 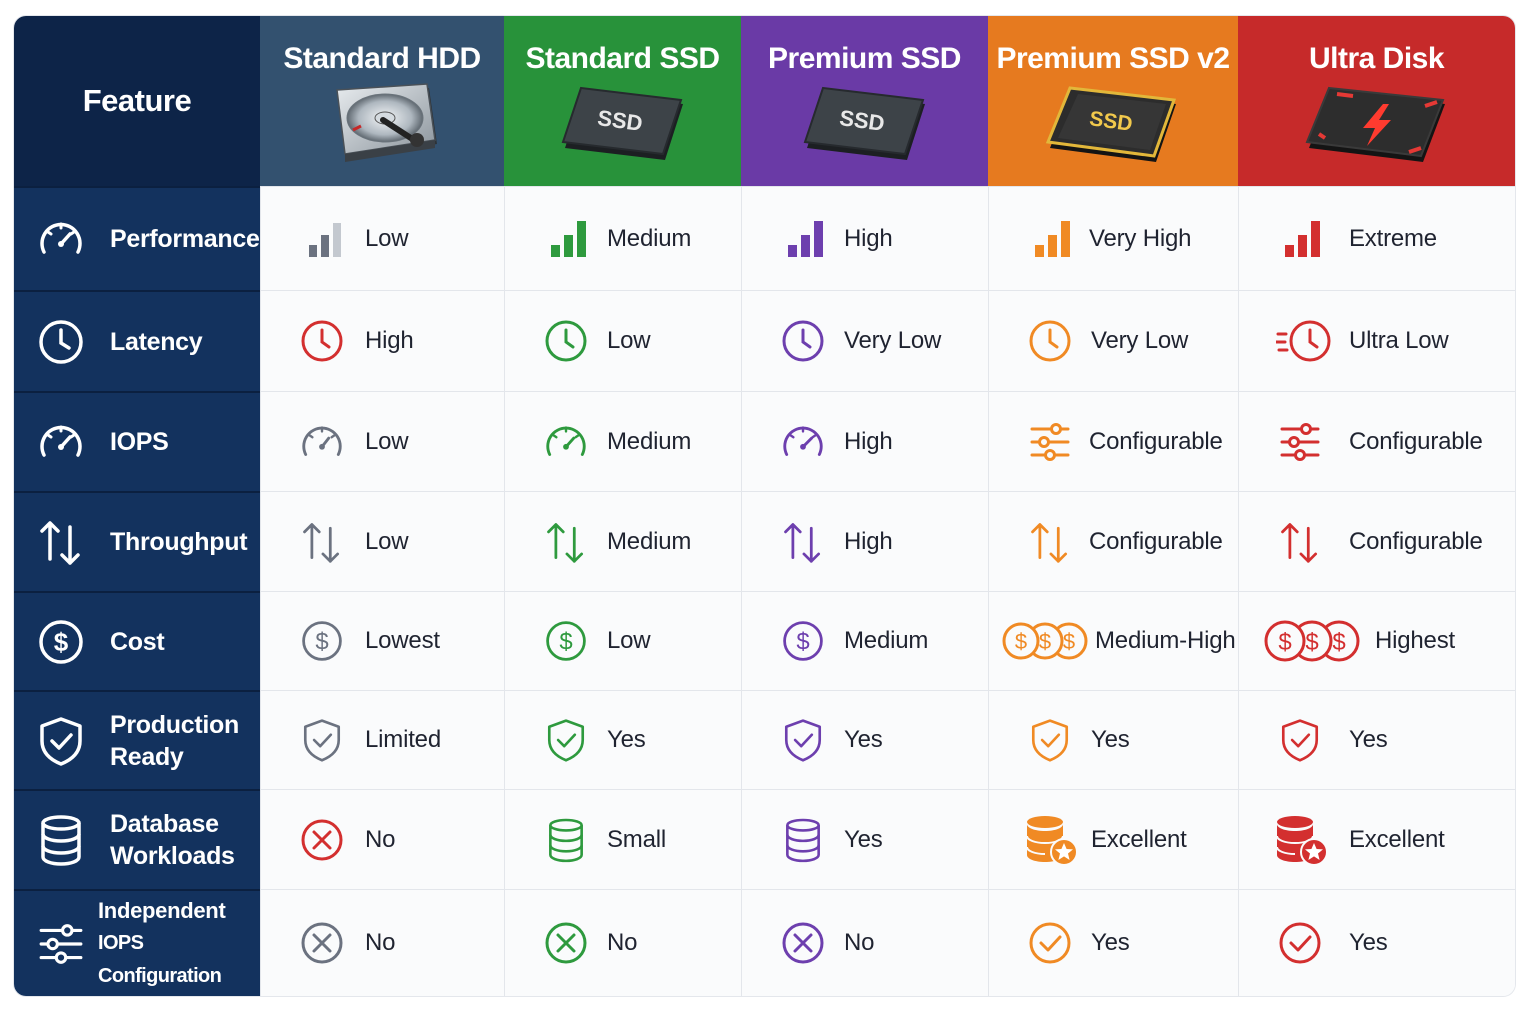 I want to click on row-label-database-workloads: Database Workloads, so click(x=137, y=839).